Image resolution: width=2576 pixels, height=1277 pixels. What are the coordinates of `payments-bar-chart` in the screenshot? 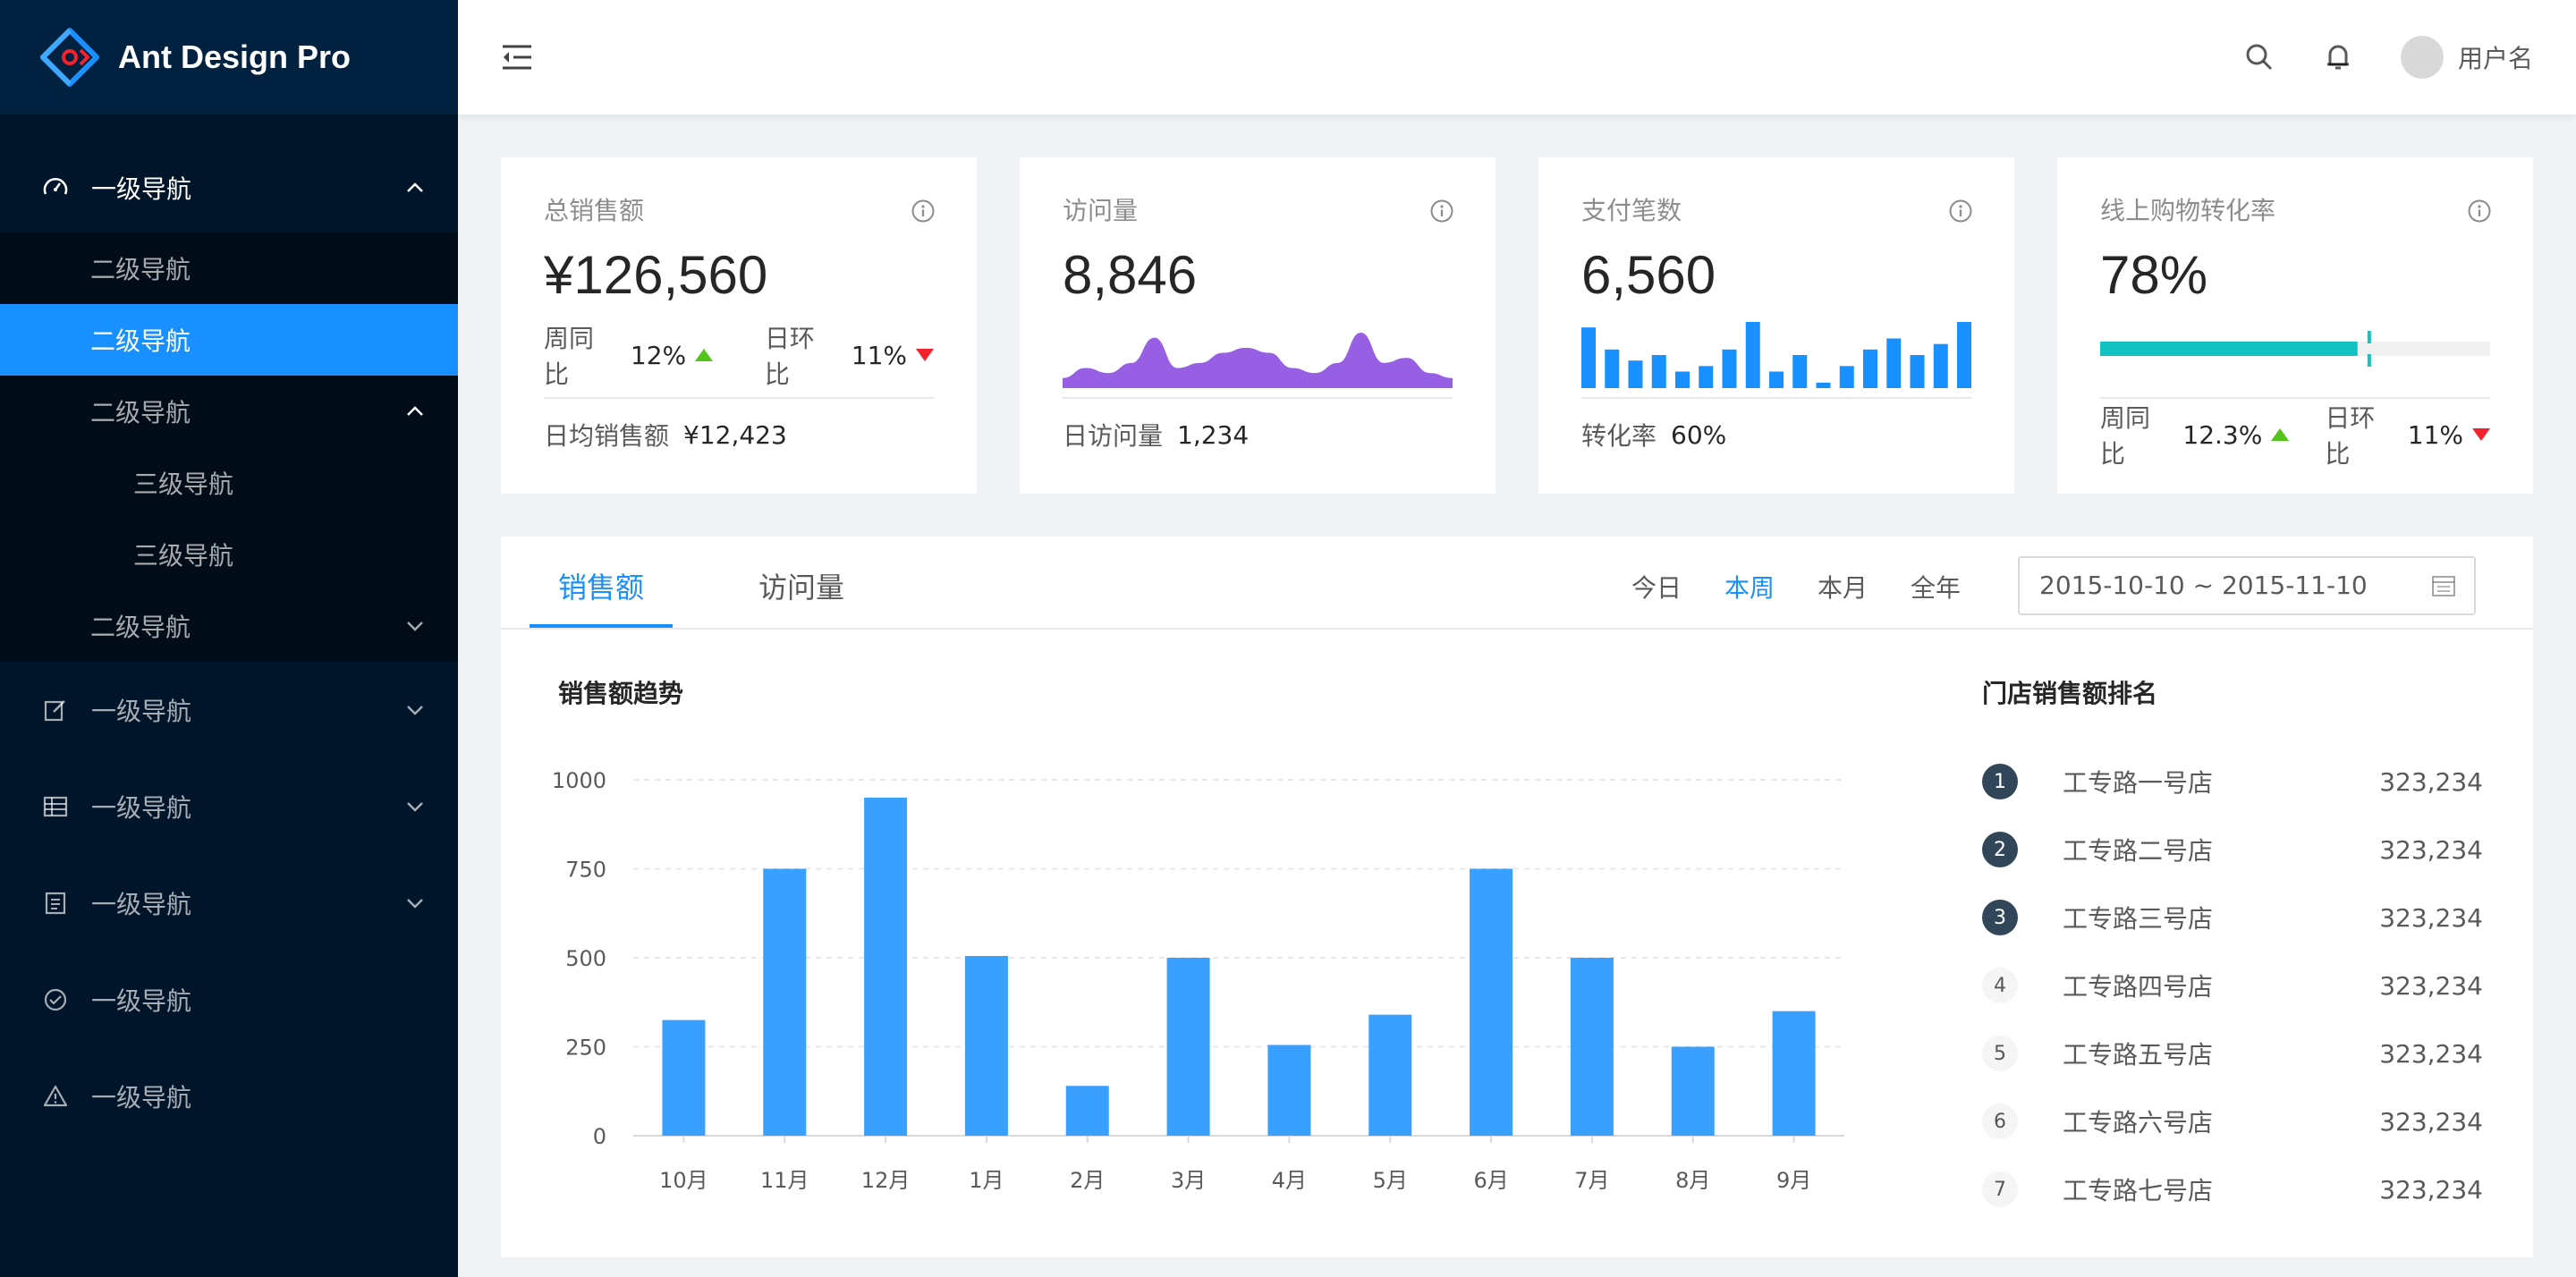 It's located at (1776, 355).